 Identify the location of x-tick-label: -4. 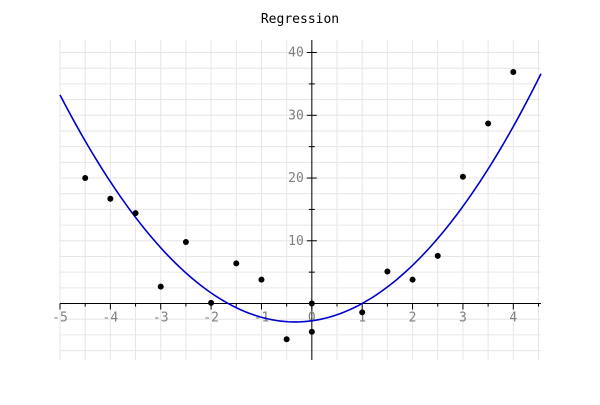
(111, 318).